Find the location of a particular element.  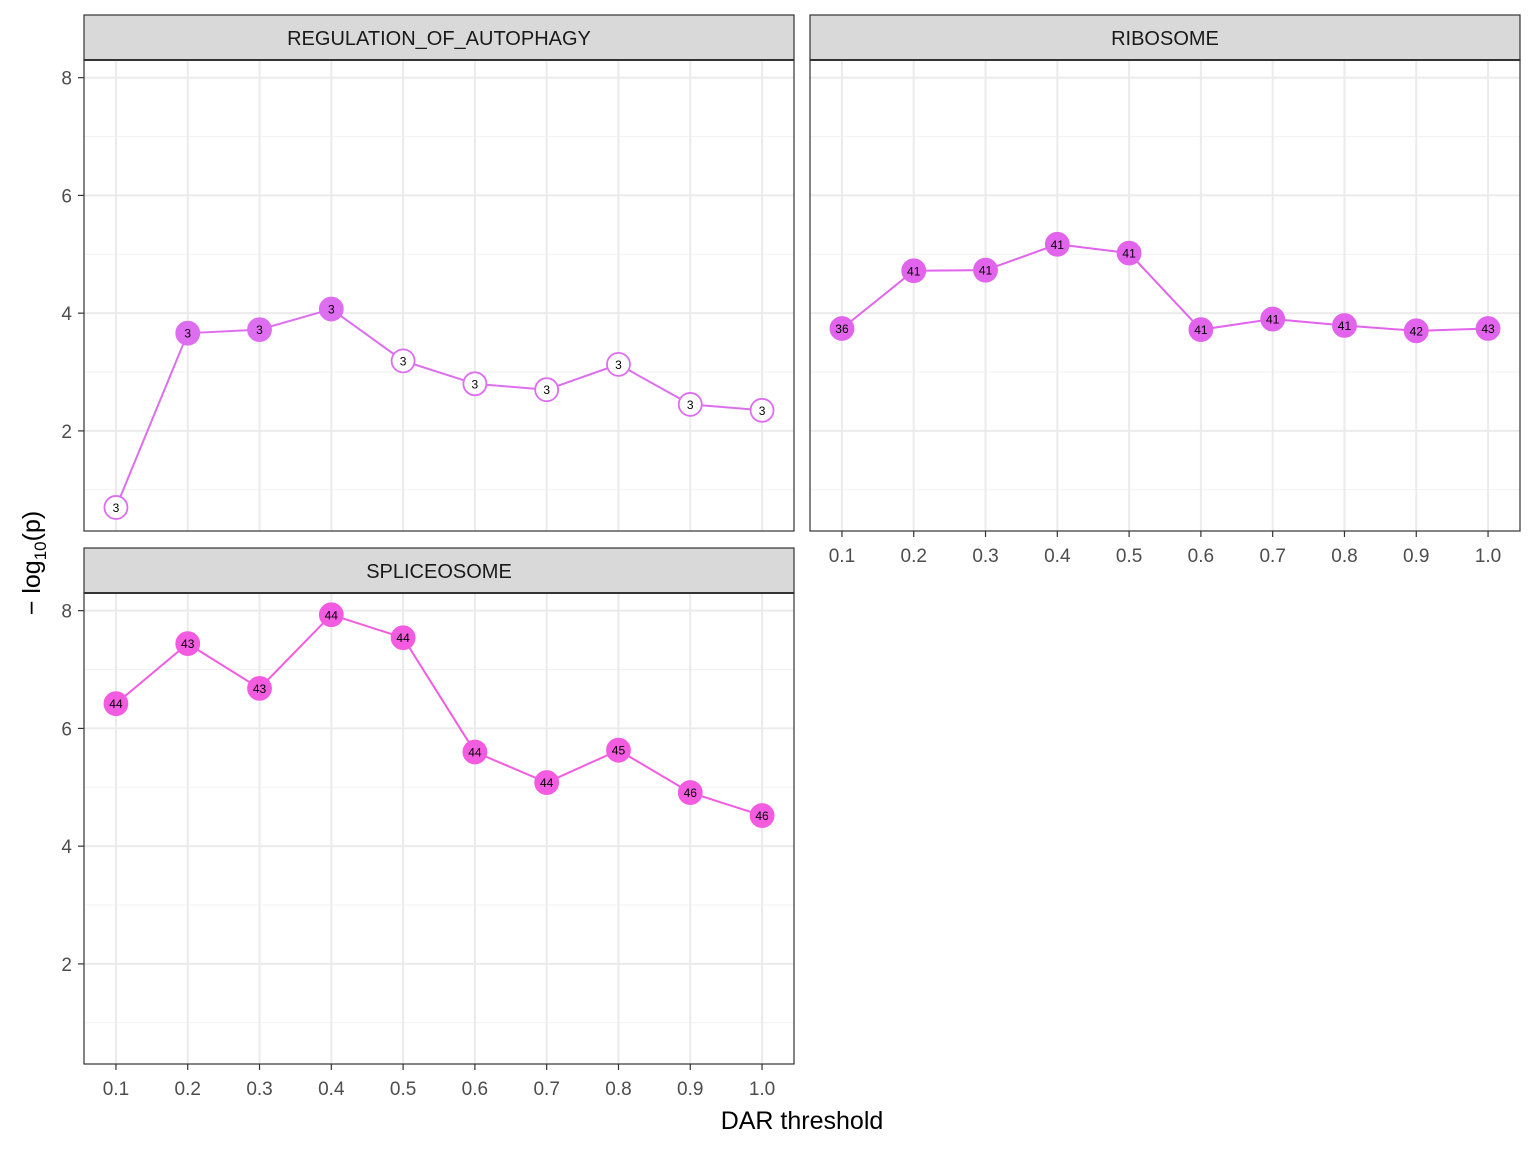

x-tick-label: 0.5 is located at coordinates (1129, 556).